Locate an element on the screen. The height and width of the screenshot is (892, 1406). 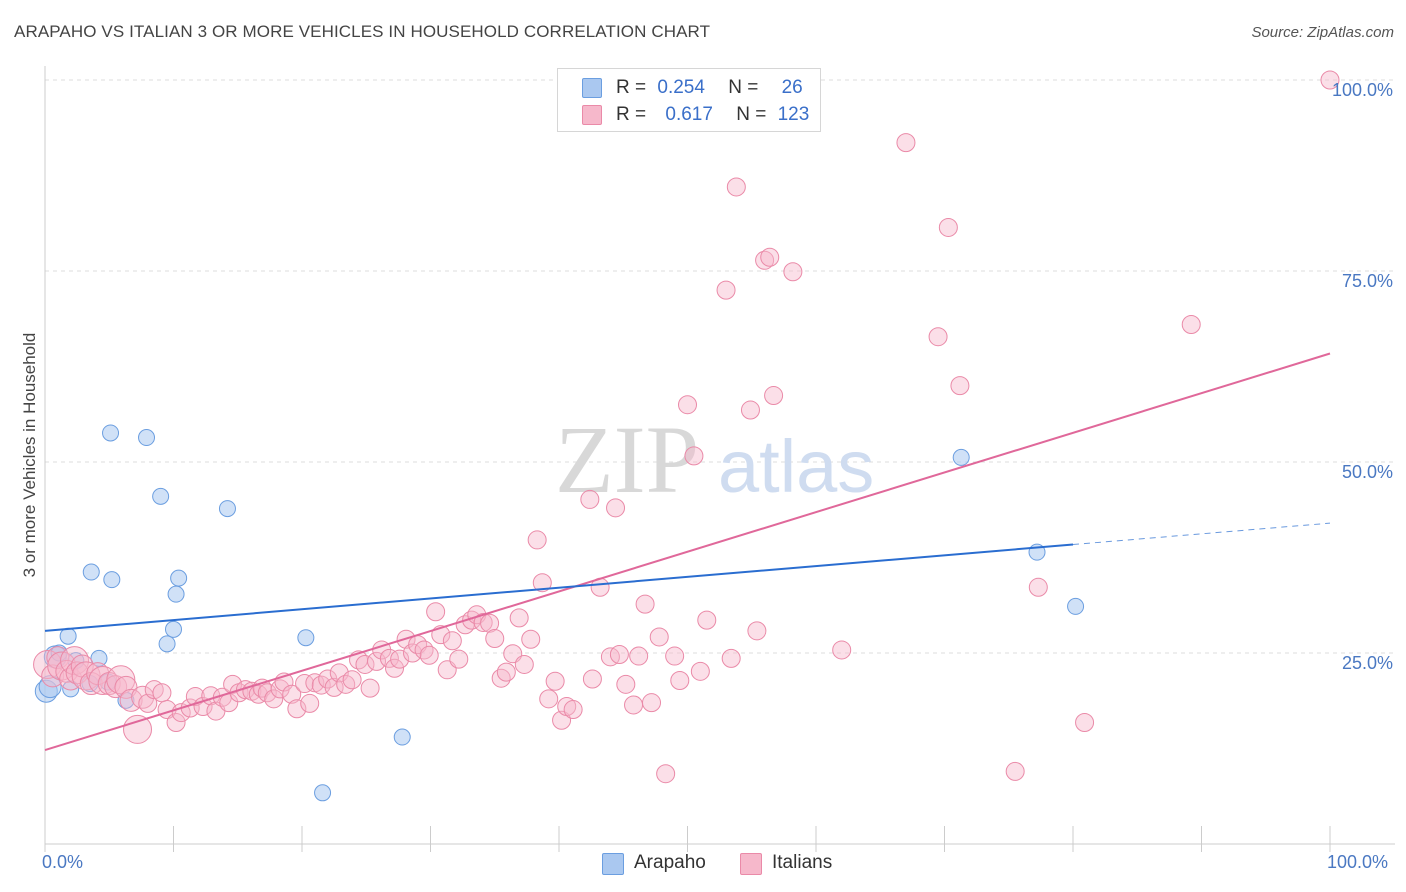
italians-label: Italians is located at coordinates (802, 862).